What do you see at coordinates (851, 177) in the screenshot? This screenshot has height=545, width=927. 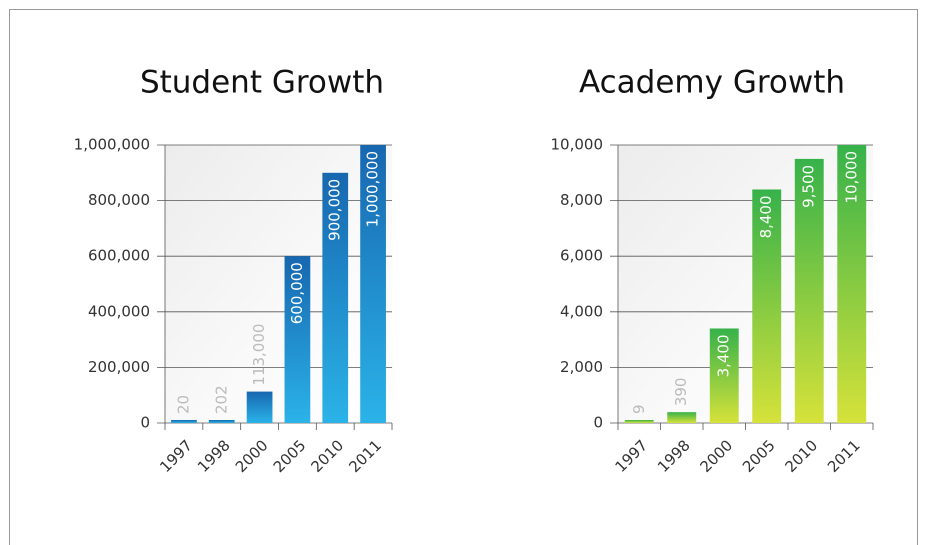 I see `value-label: 10,000` at bounding box center [851, 177].